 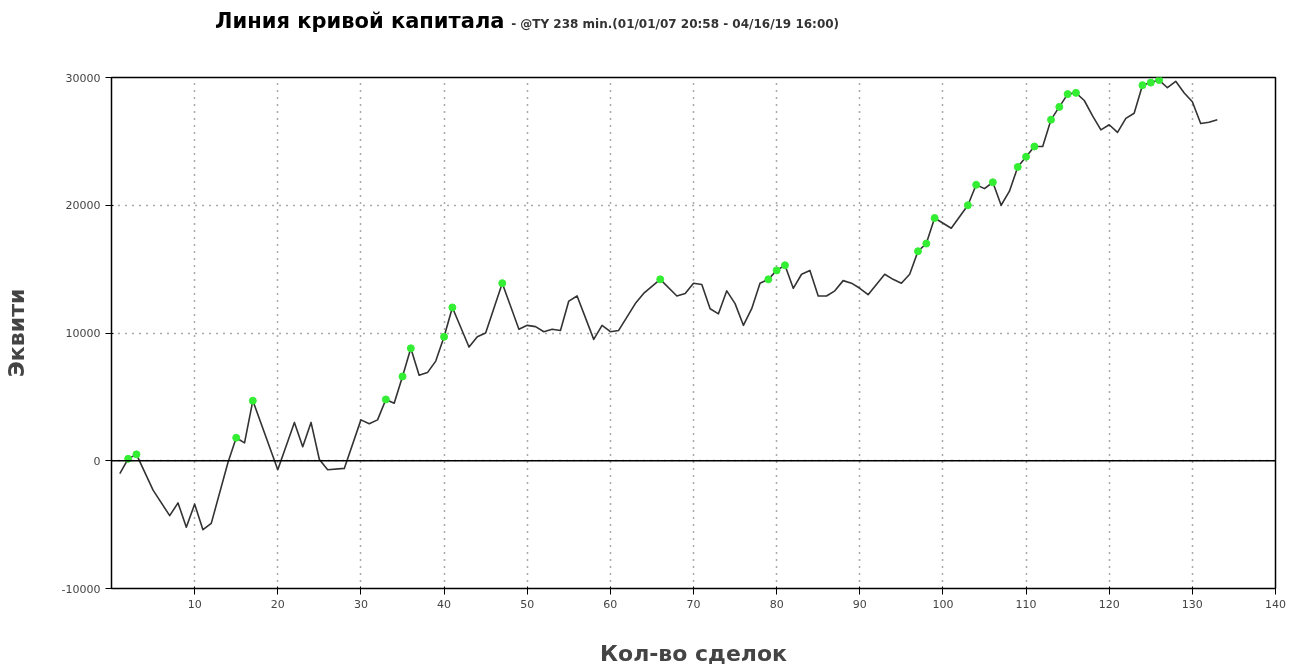 What do you see at coordinates (694, 653) in the screenshot?
I see `x-axis-title: Кол-во сделок` at bounding box center [694, 653].